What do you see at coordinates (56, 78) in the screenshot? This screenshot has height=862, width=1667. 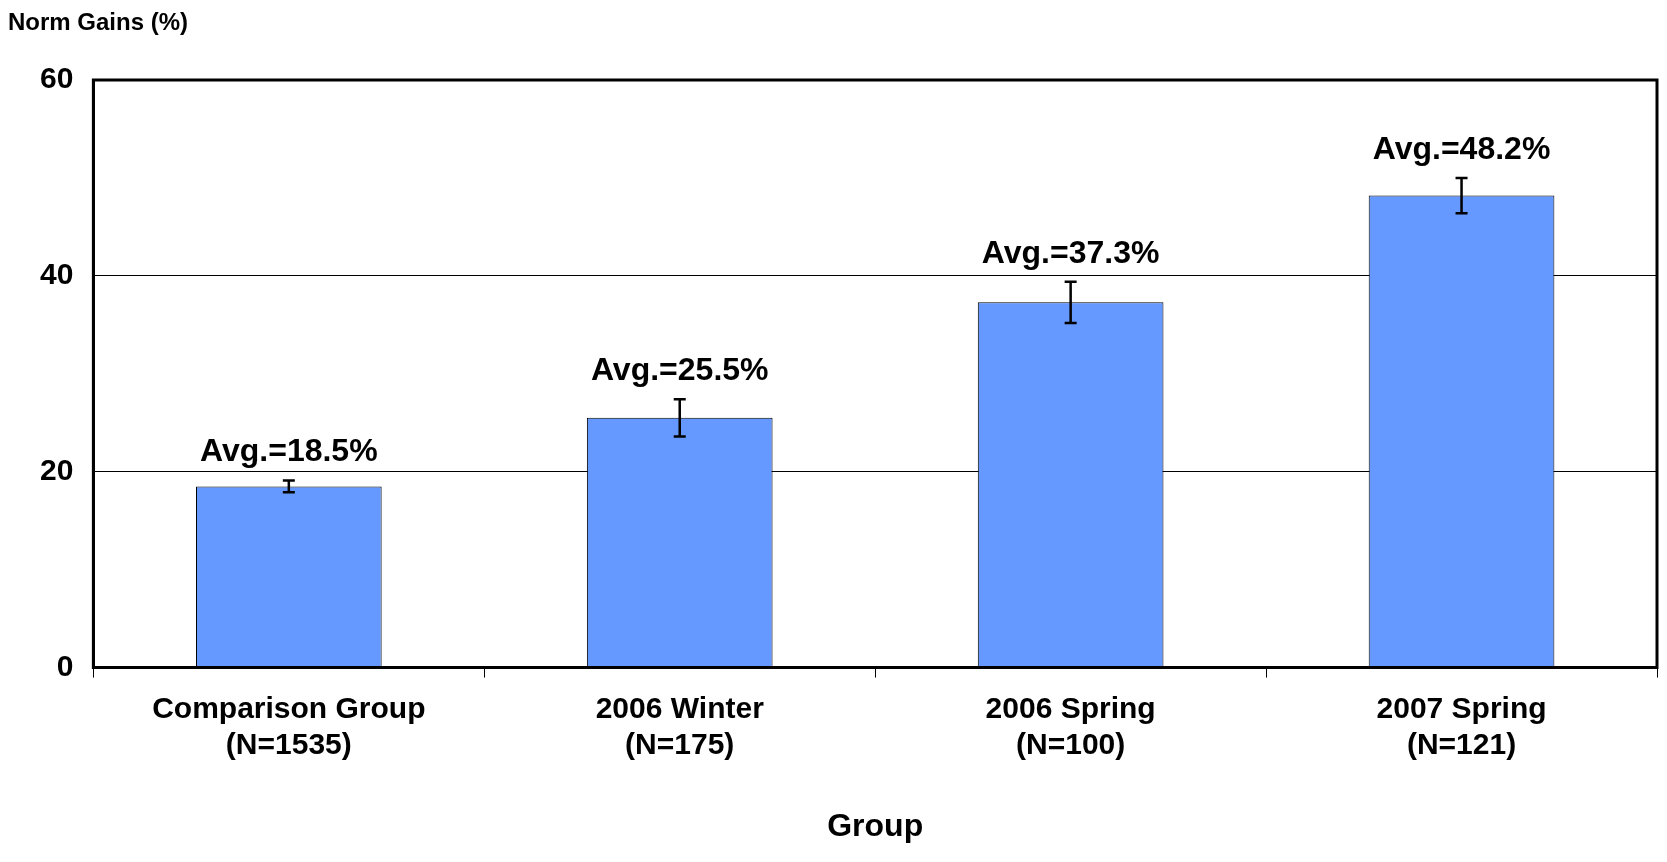 I see `y-tick-label: 60` at bounding box center [56, 78].